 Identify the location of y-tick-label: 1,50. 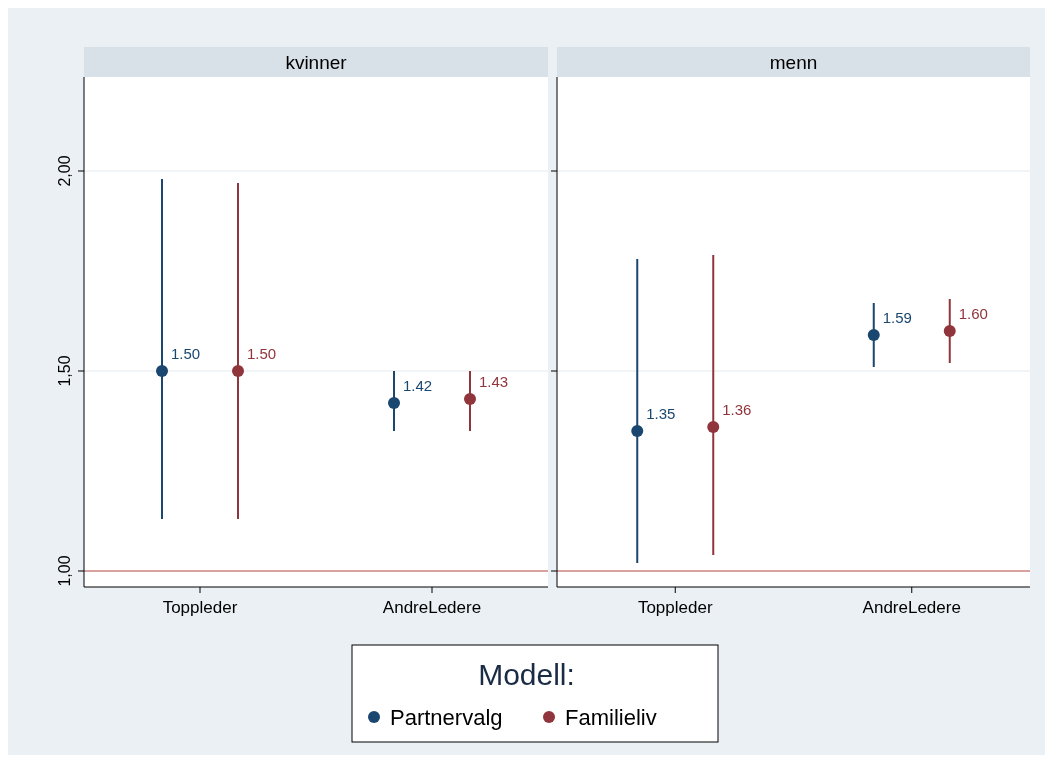
(64, 371).